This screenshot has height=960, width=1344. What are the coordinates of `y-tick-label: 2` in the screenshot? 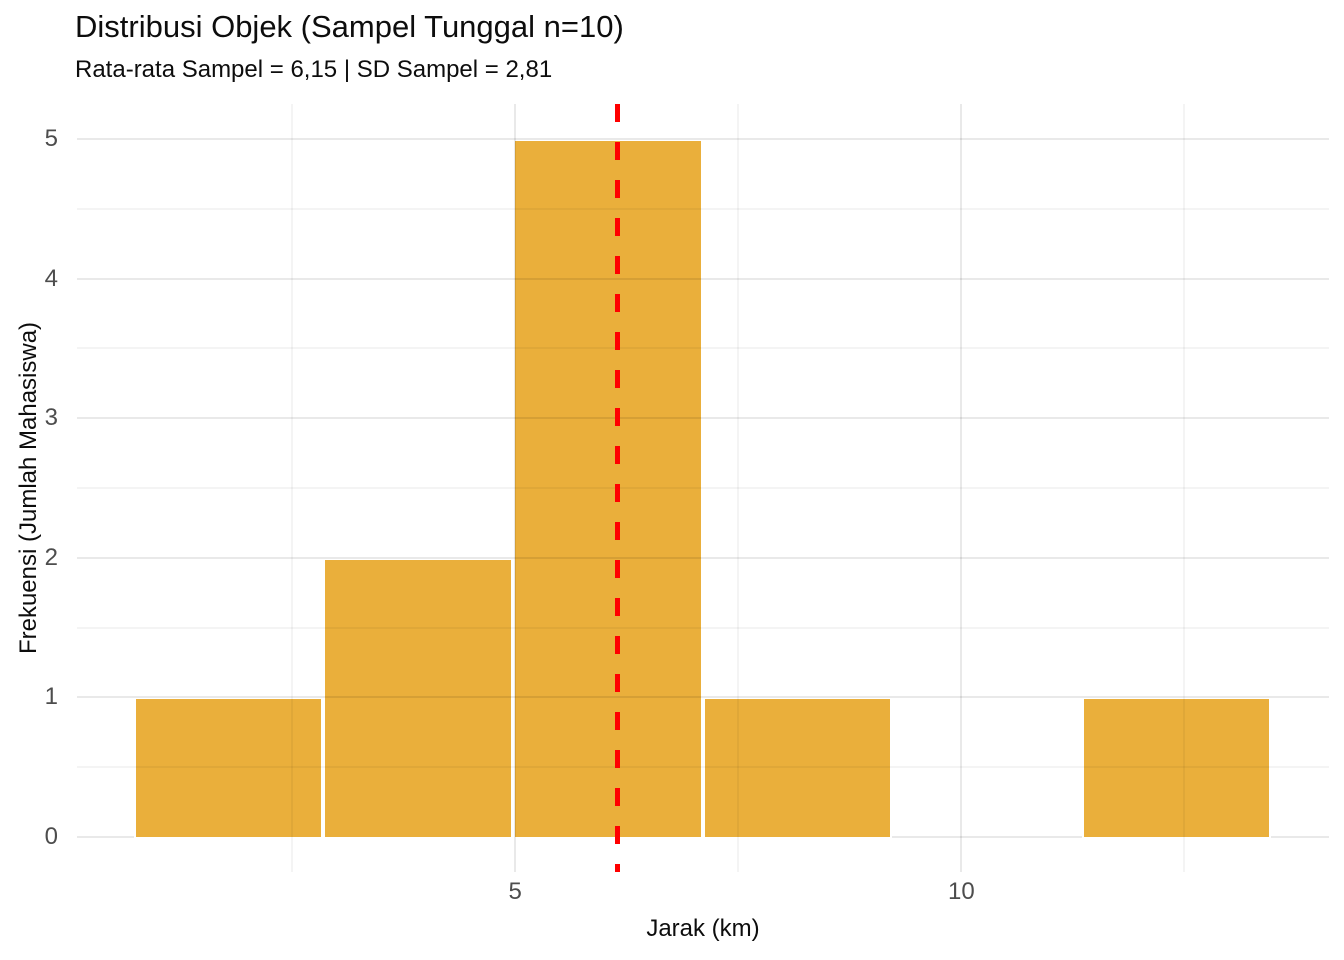 It's located at (51, 557).